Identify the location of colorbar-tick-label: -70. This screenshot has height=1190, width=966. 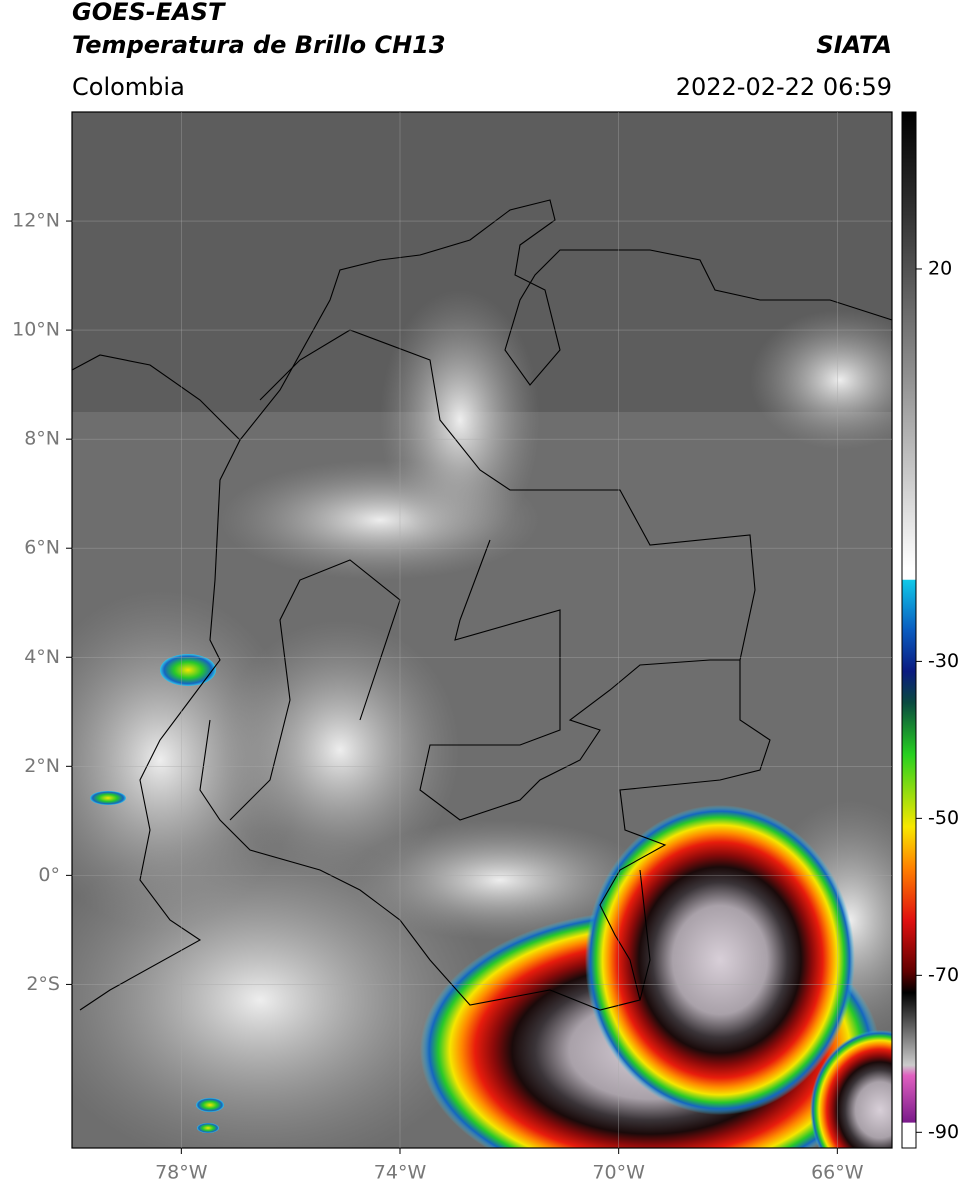
(943, 975).